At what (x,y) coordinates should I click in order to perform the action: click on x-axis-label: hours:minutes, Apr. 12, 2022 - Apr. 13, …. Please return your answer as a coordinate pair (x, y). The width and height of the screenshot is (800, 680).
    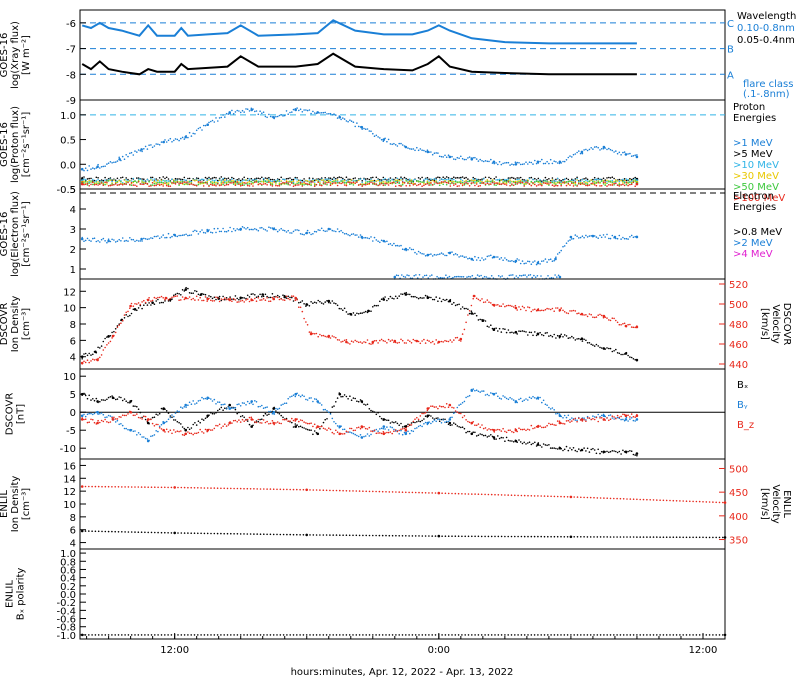
    Looking at the image, I should click on (402, 672).